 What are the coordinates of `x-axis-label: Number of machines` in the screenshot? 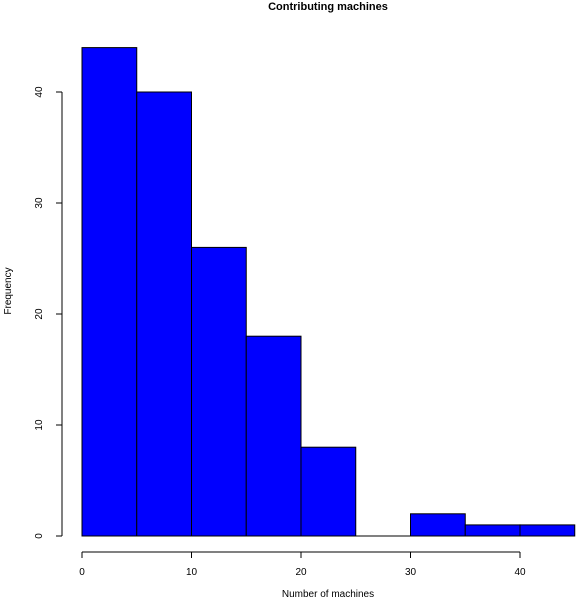 It's located at (328, 593).